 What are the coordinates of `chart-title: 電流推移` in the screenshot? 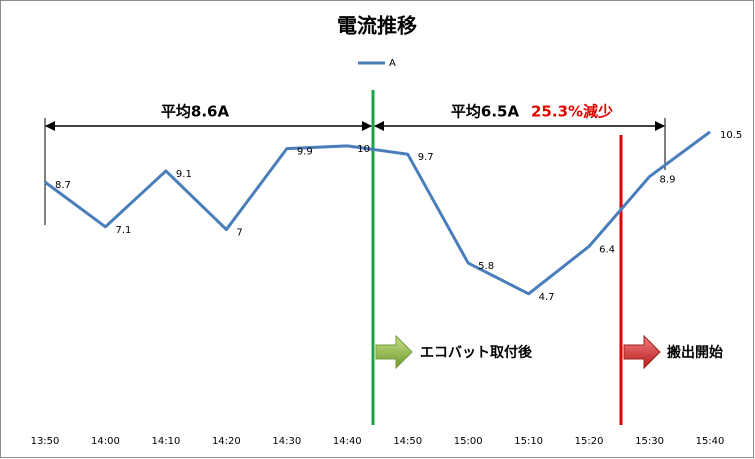 It's located at (377, 26).